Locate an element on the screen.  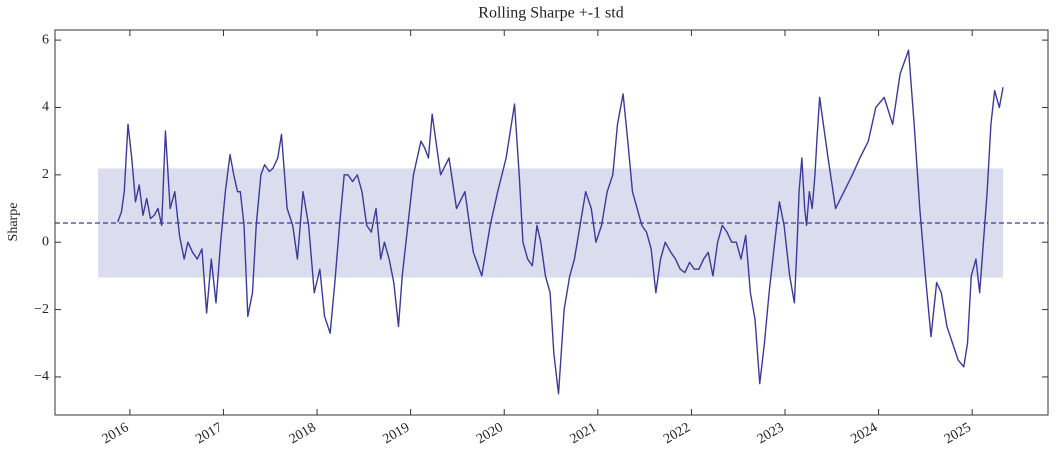
x-tick-label: 2021 is located at coordinates (584, 433).